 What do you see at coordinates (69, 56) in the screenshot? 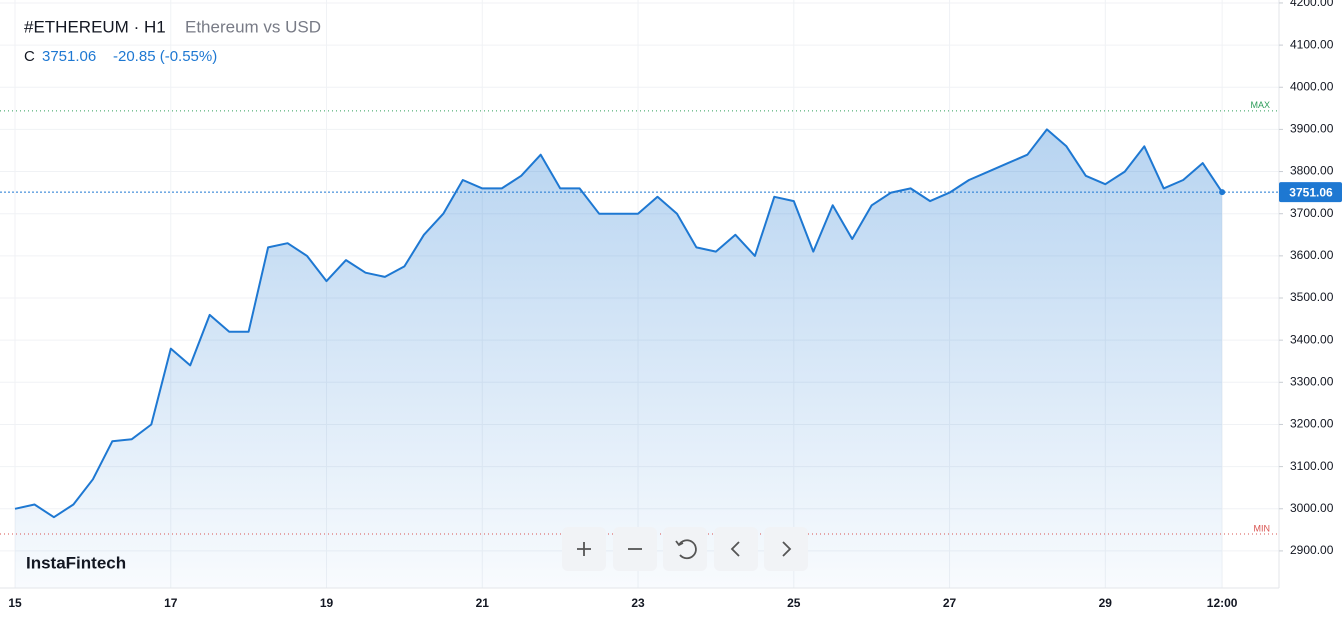
I see `close-value: 3751.06` at bounding box center [69, 56].